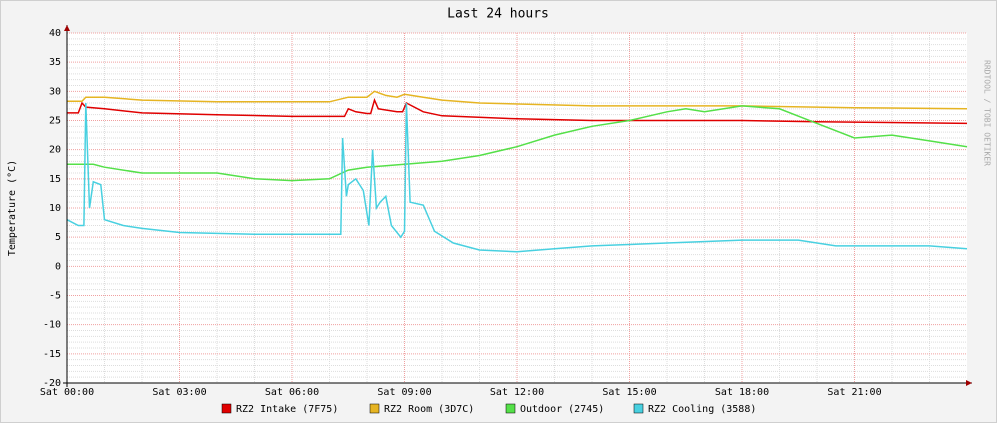  I want to click on x-tick-label: Sat 15:00, so click(629, 392).